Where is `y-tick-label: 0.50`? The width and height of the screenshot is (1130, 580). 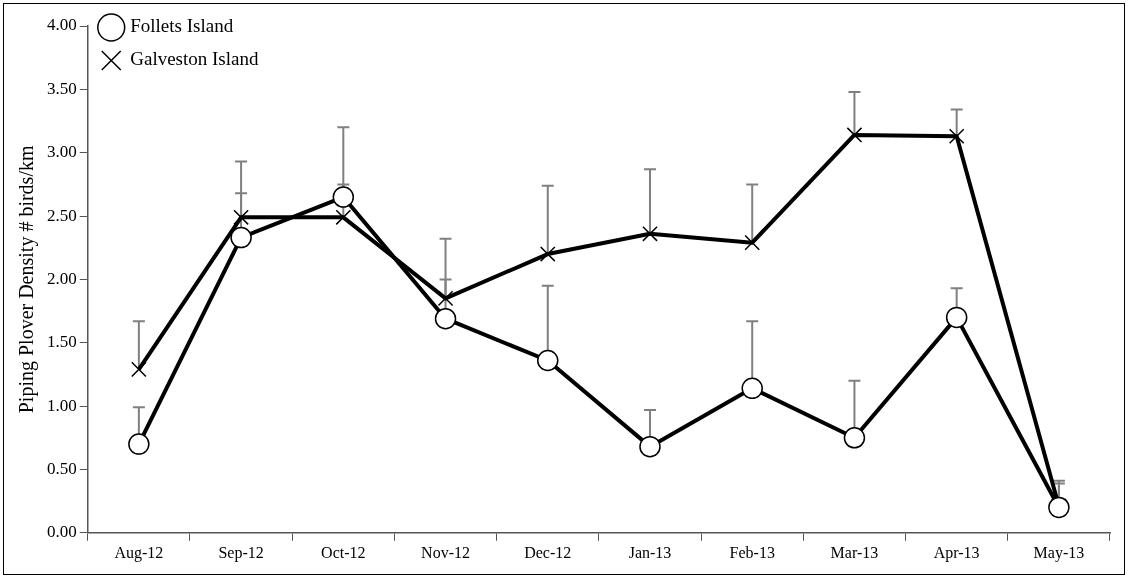 y-tick-label: 0.50 is located at coordinates (62, 468).